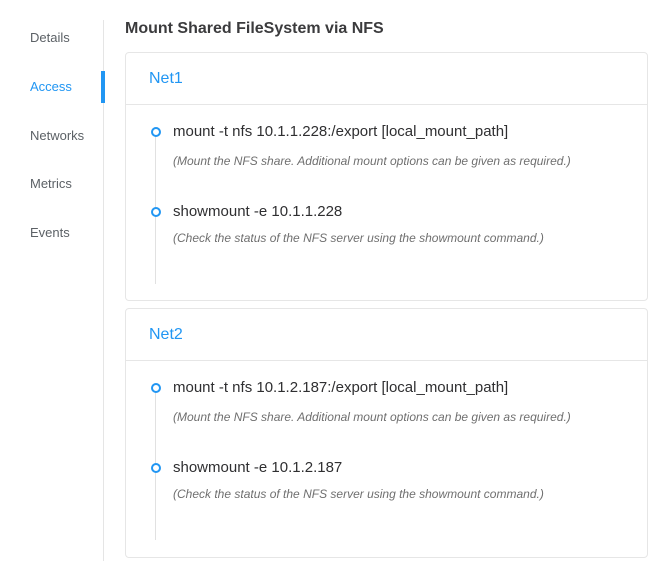 The width and height of the screenshot is (655, 568). What do you see at coordinates (258, 211) in the screenshot?
I see `showmount-command-text: showmount -e 10.1.1.228` at bounding box center [258, 211].